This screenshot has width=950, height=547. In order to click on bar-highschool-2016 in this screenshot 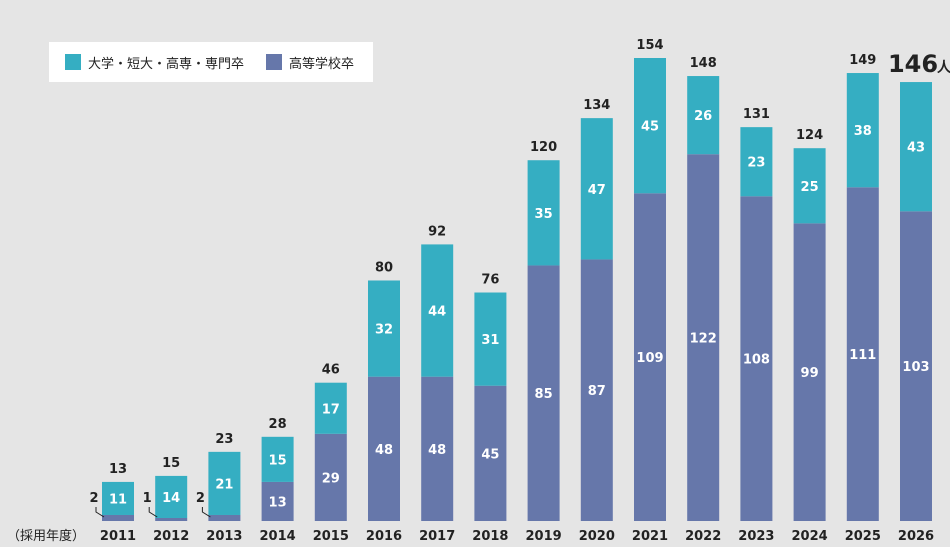, I will do `click(384, 448)`.